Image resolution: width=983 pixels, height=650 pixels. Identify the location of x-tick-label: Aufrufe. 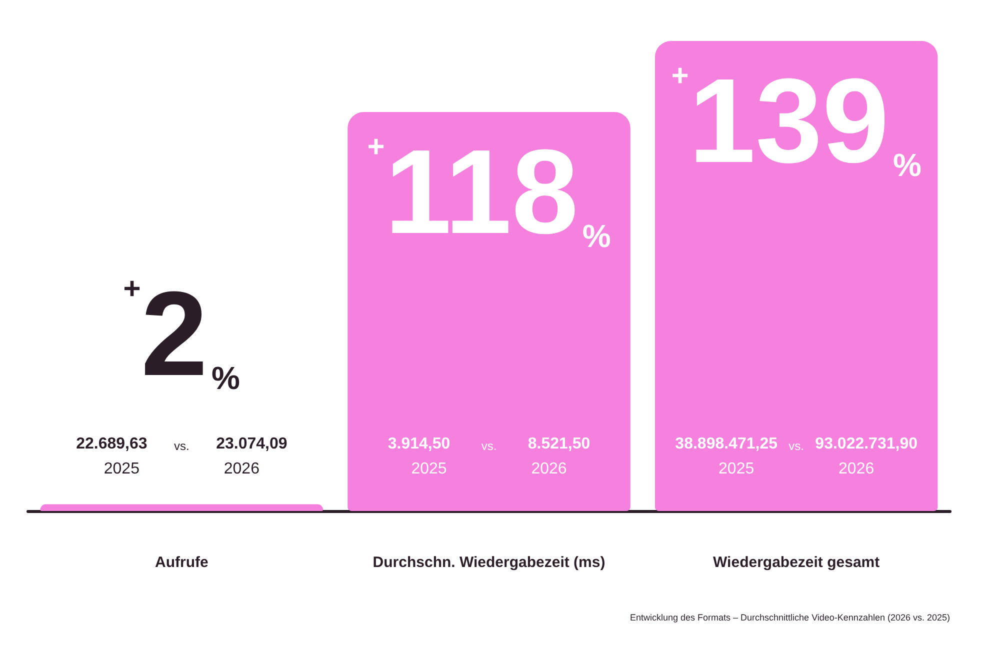
(181, 562).